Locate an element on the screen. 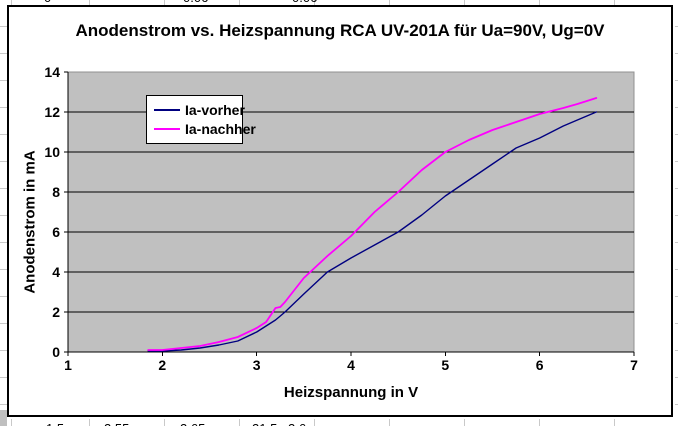 The height and width of the screenshot is (426, 678). clipped-cell-value: 2.65 is located at coordinates (192, 424).